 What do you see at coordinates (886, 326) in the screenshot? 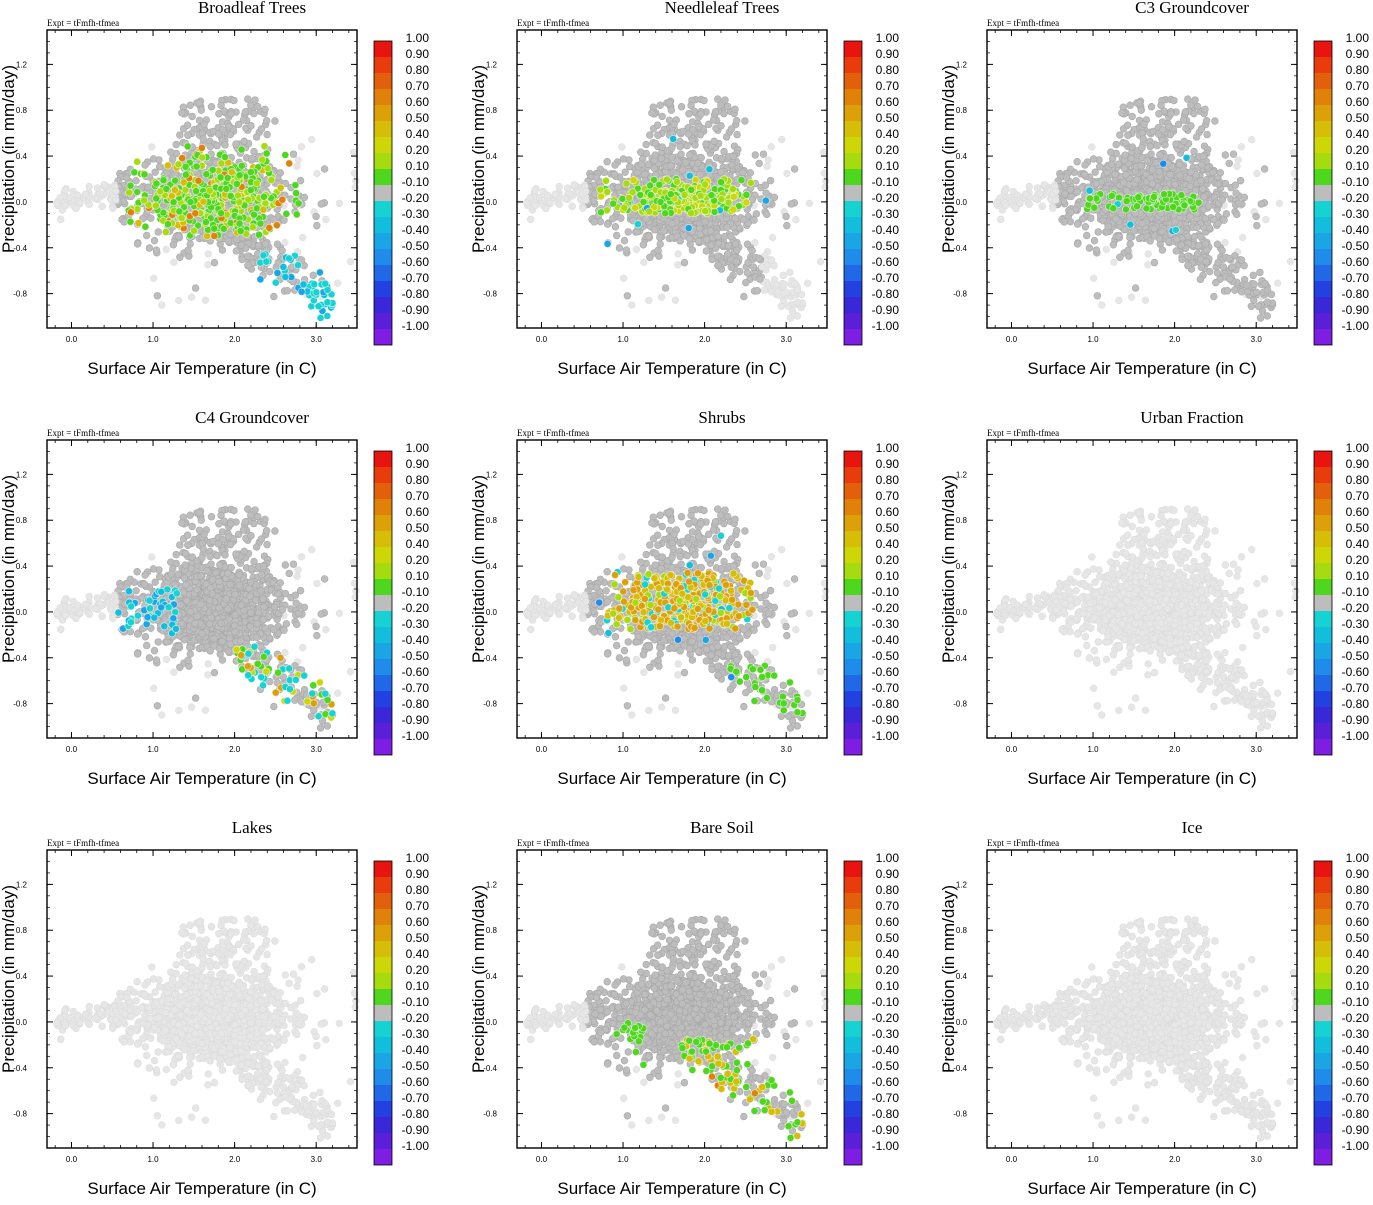
I see `colorbar-label: -1.00` at bounding box center [886, 326].